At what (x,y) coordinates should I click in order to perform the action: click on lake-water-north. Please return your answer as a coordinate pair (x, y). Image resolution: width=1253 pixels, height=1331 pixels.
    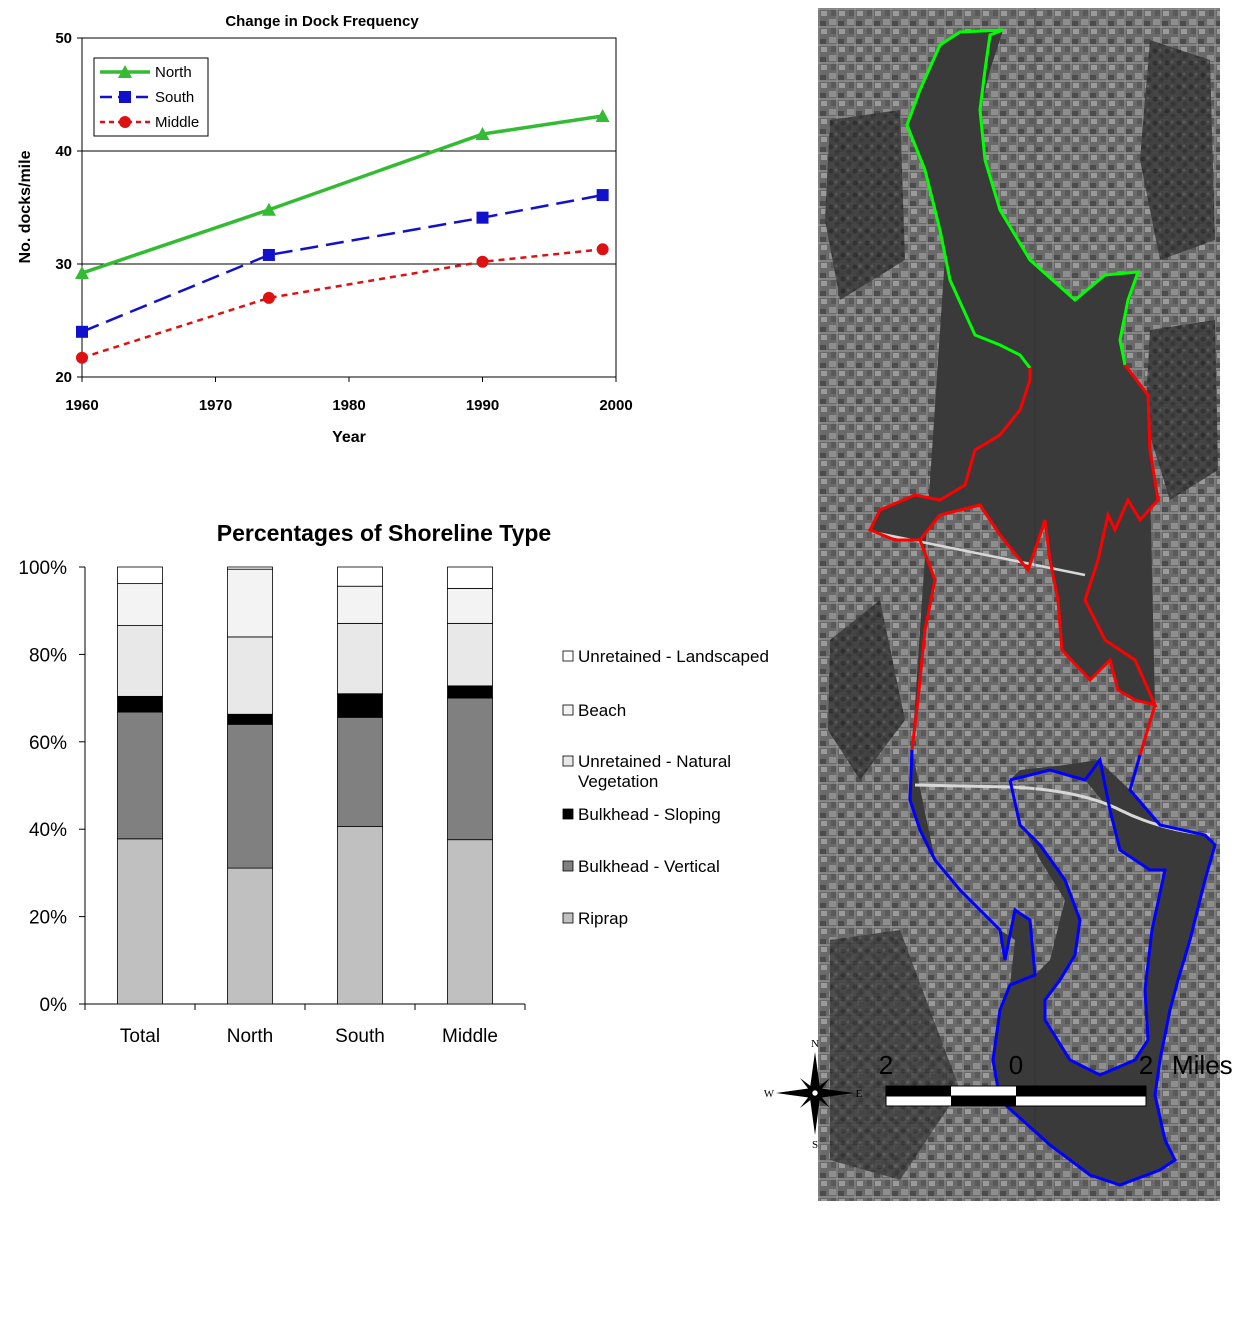
    Looking at the image, I should click on (1012, 367).